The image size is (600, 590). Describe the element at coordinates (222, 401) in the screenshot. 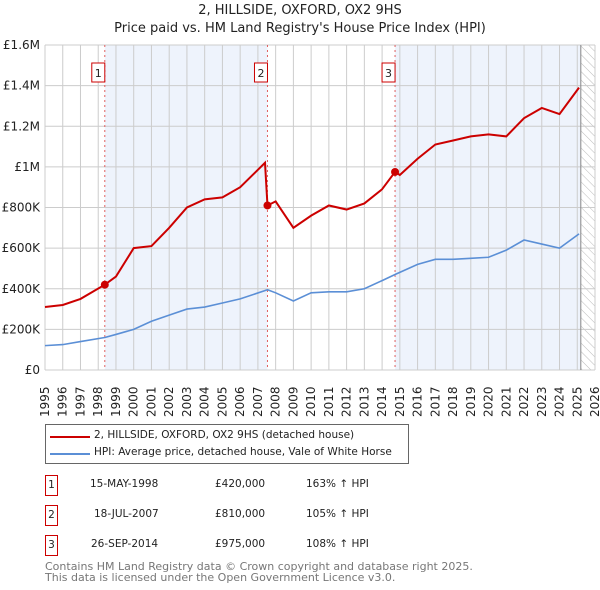

I see `x-tick-label: 2005` at that location.